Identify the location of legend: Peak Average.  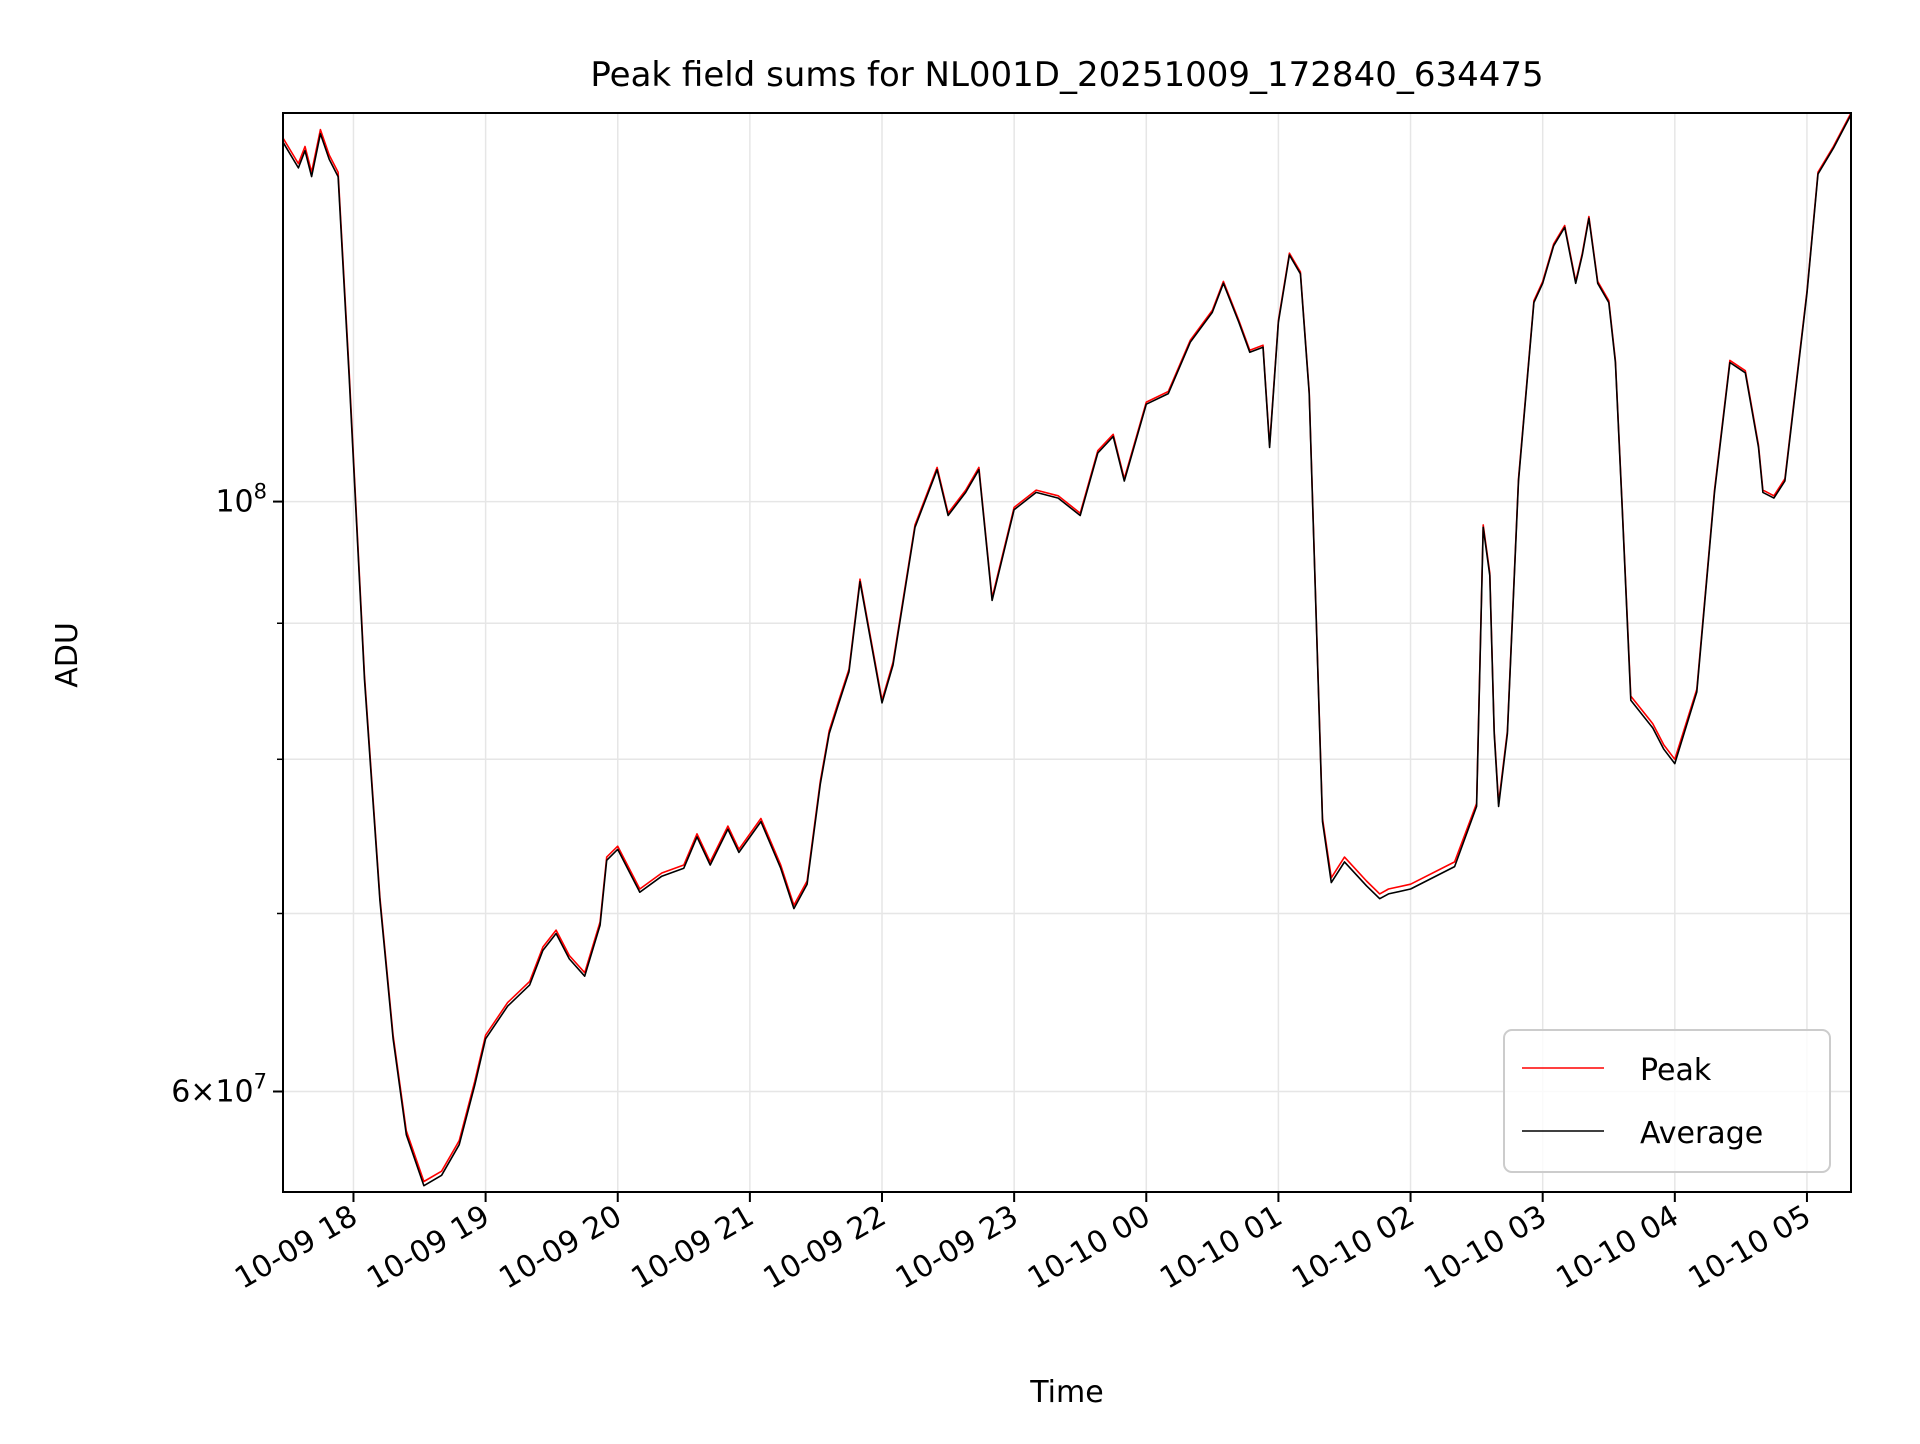
(1667, 1101).